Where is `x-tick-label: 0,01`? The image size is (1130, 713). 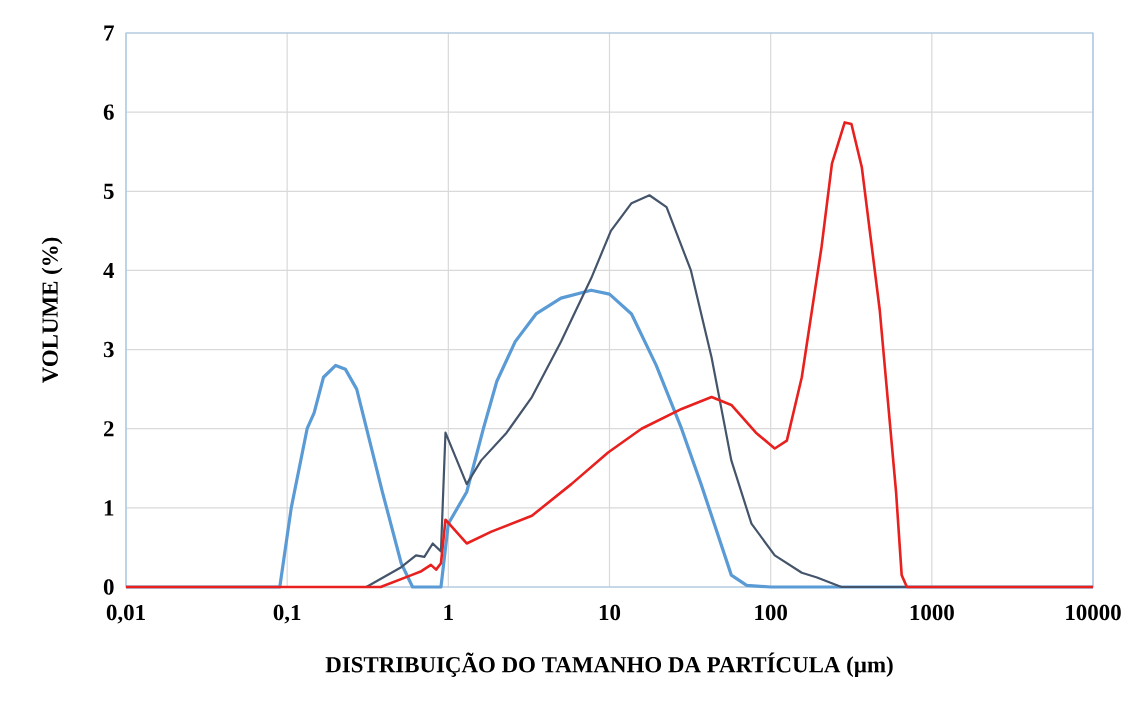
x-tick-label: 0,01 is located at coordinates (125, 614).